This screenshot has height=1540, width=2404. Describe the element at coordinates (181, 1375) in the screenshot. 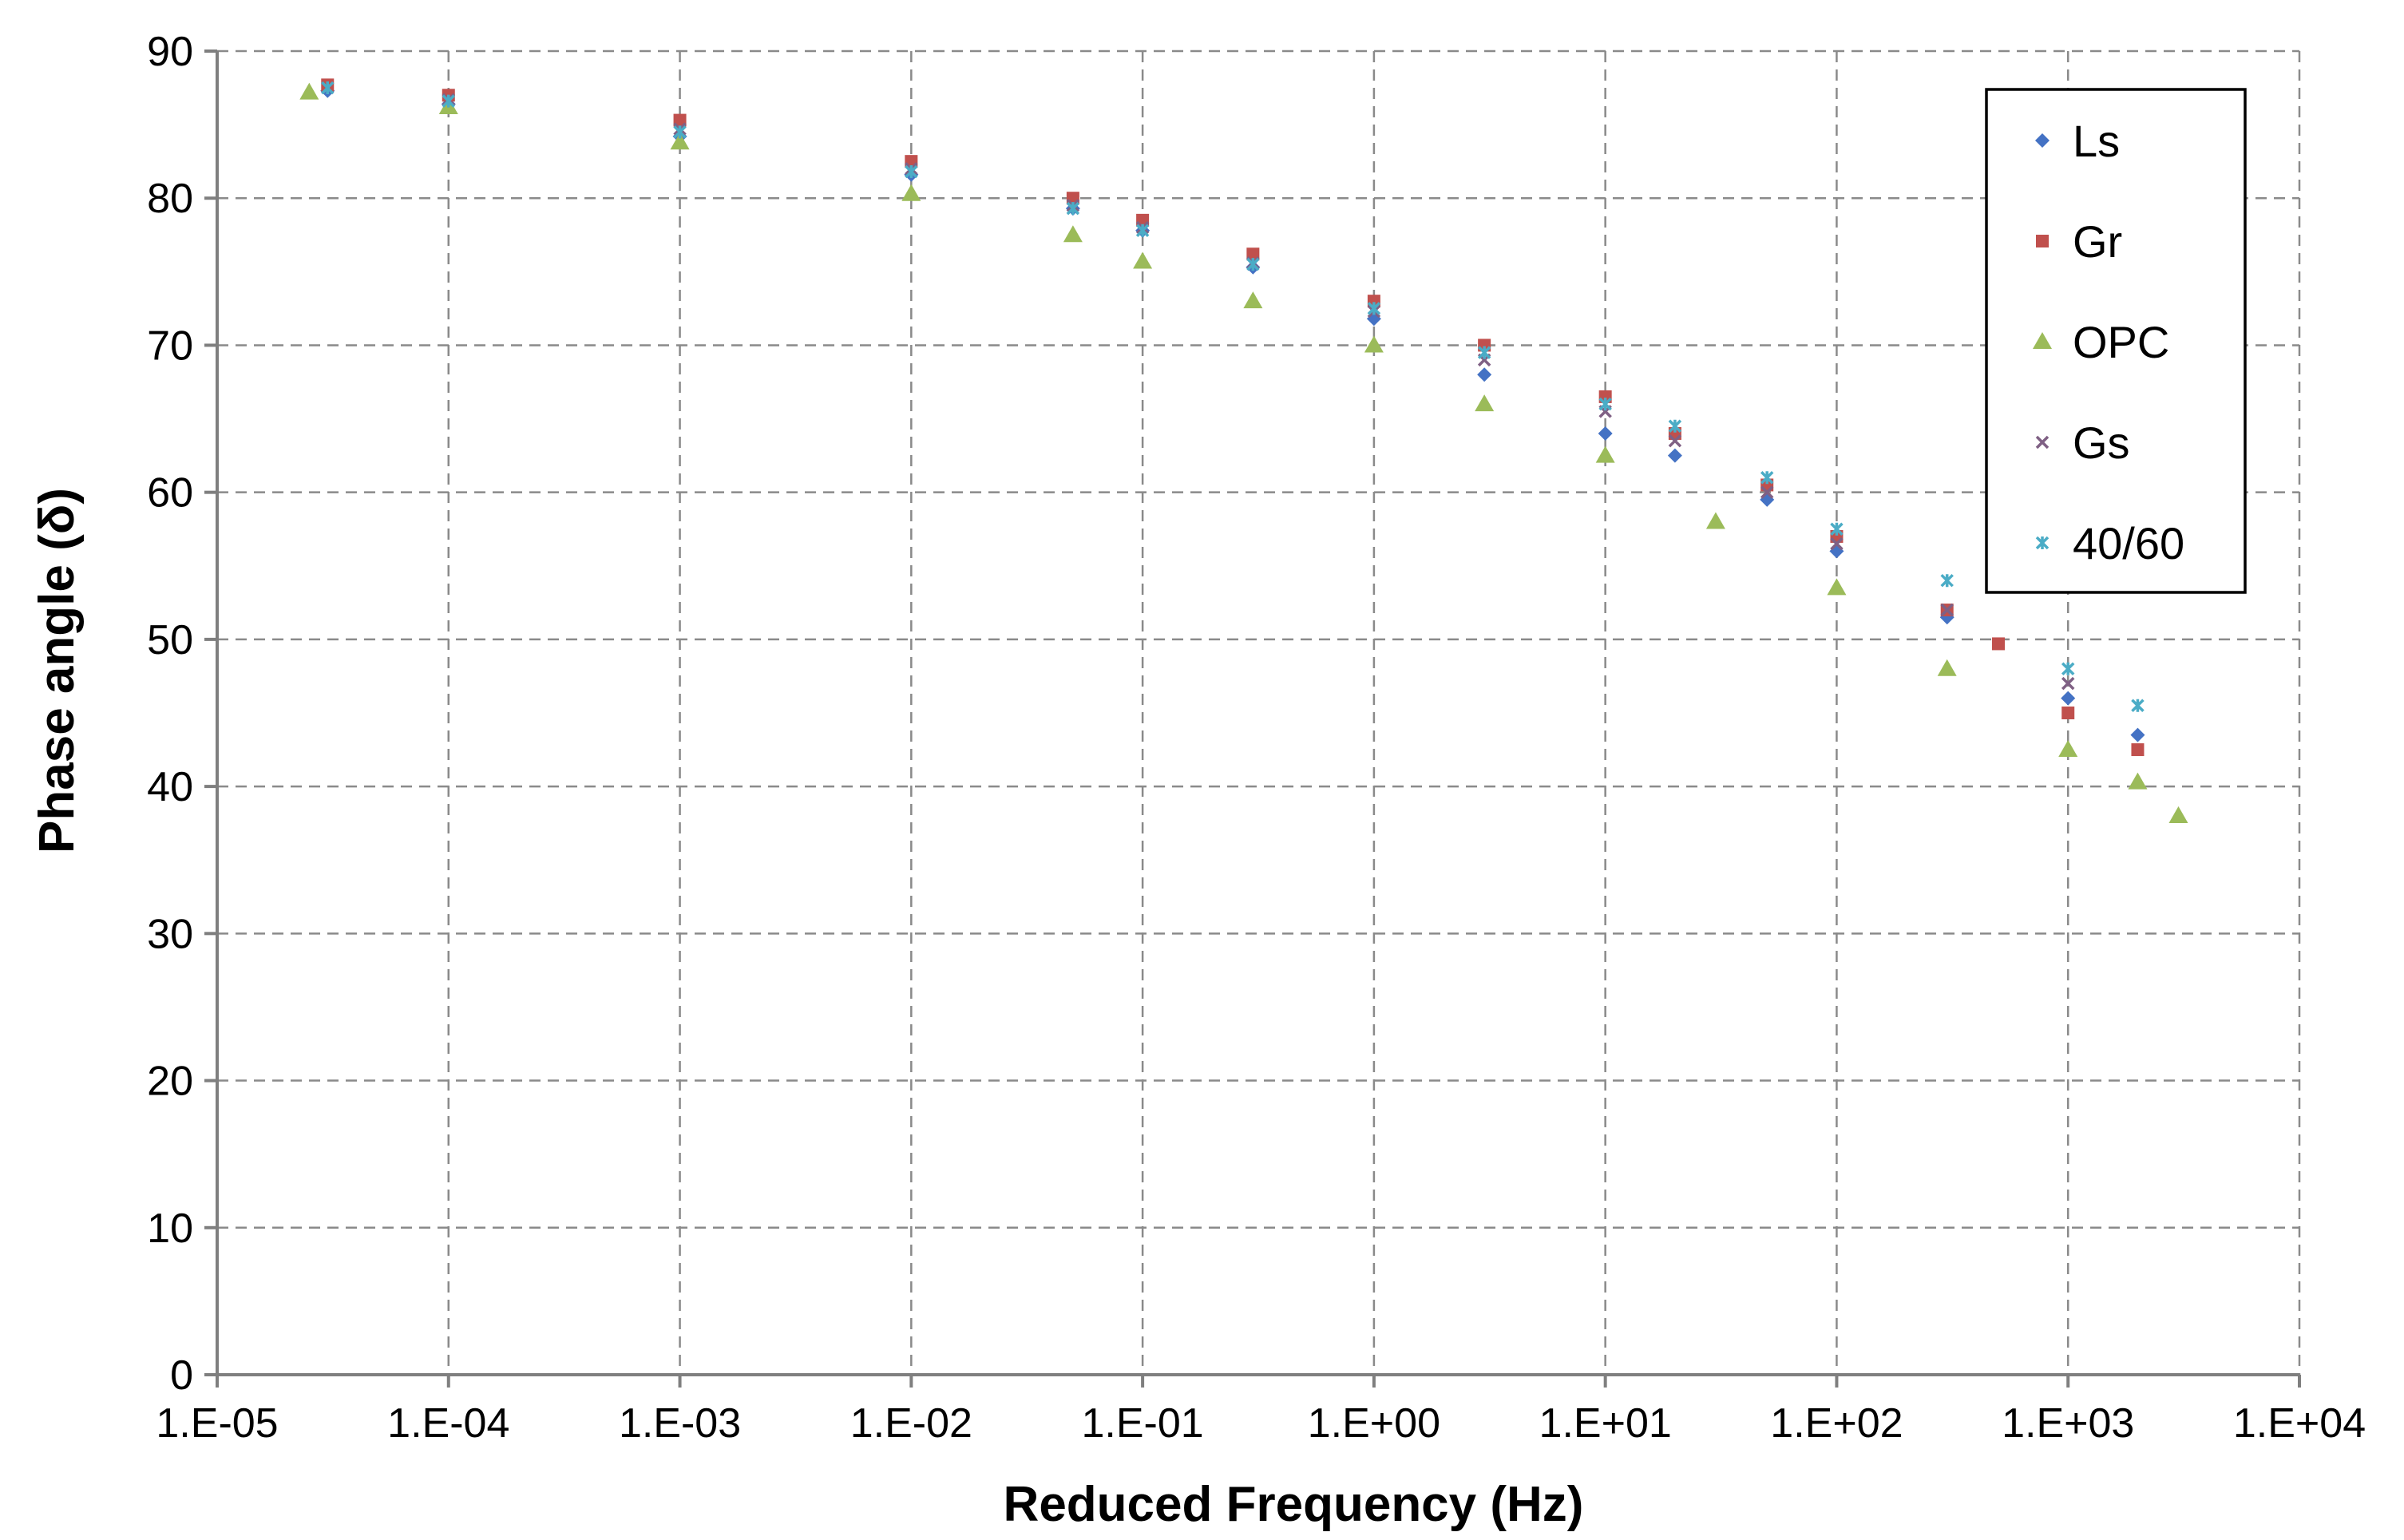

I see `y-tick-label: 0` at that location.